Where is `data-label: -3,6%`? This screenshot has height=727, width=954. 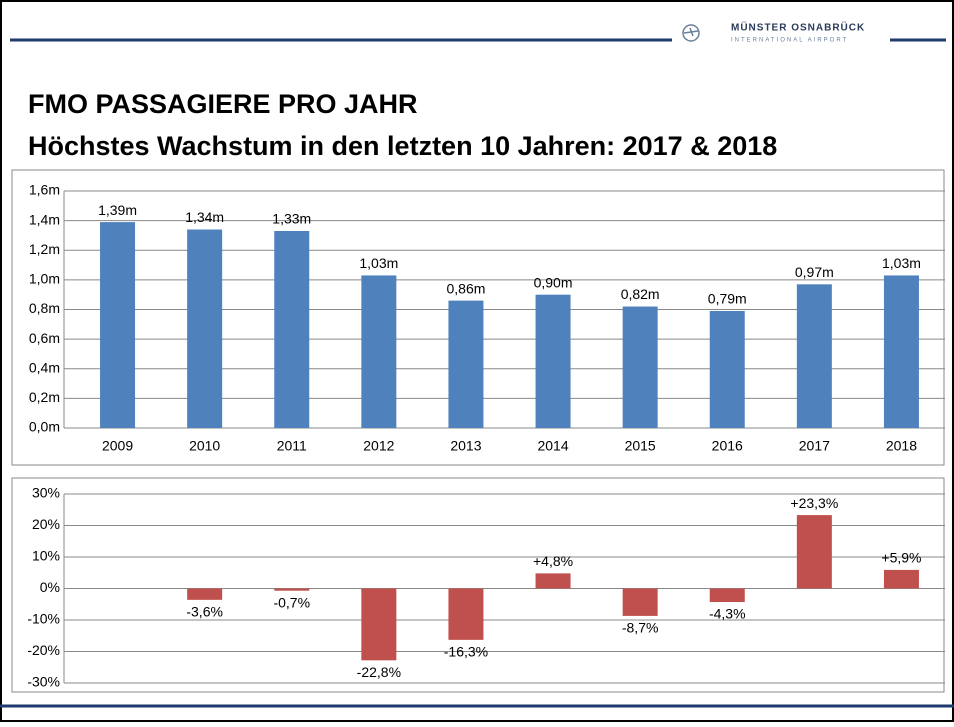
data-label: -3,6% is located at coordinates (204, 612).